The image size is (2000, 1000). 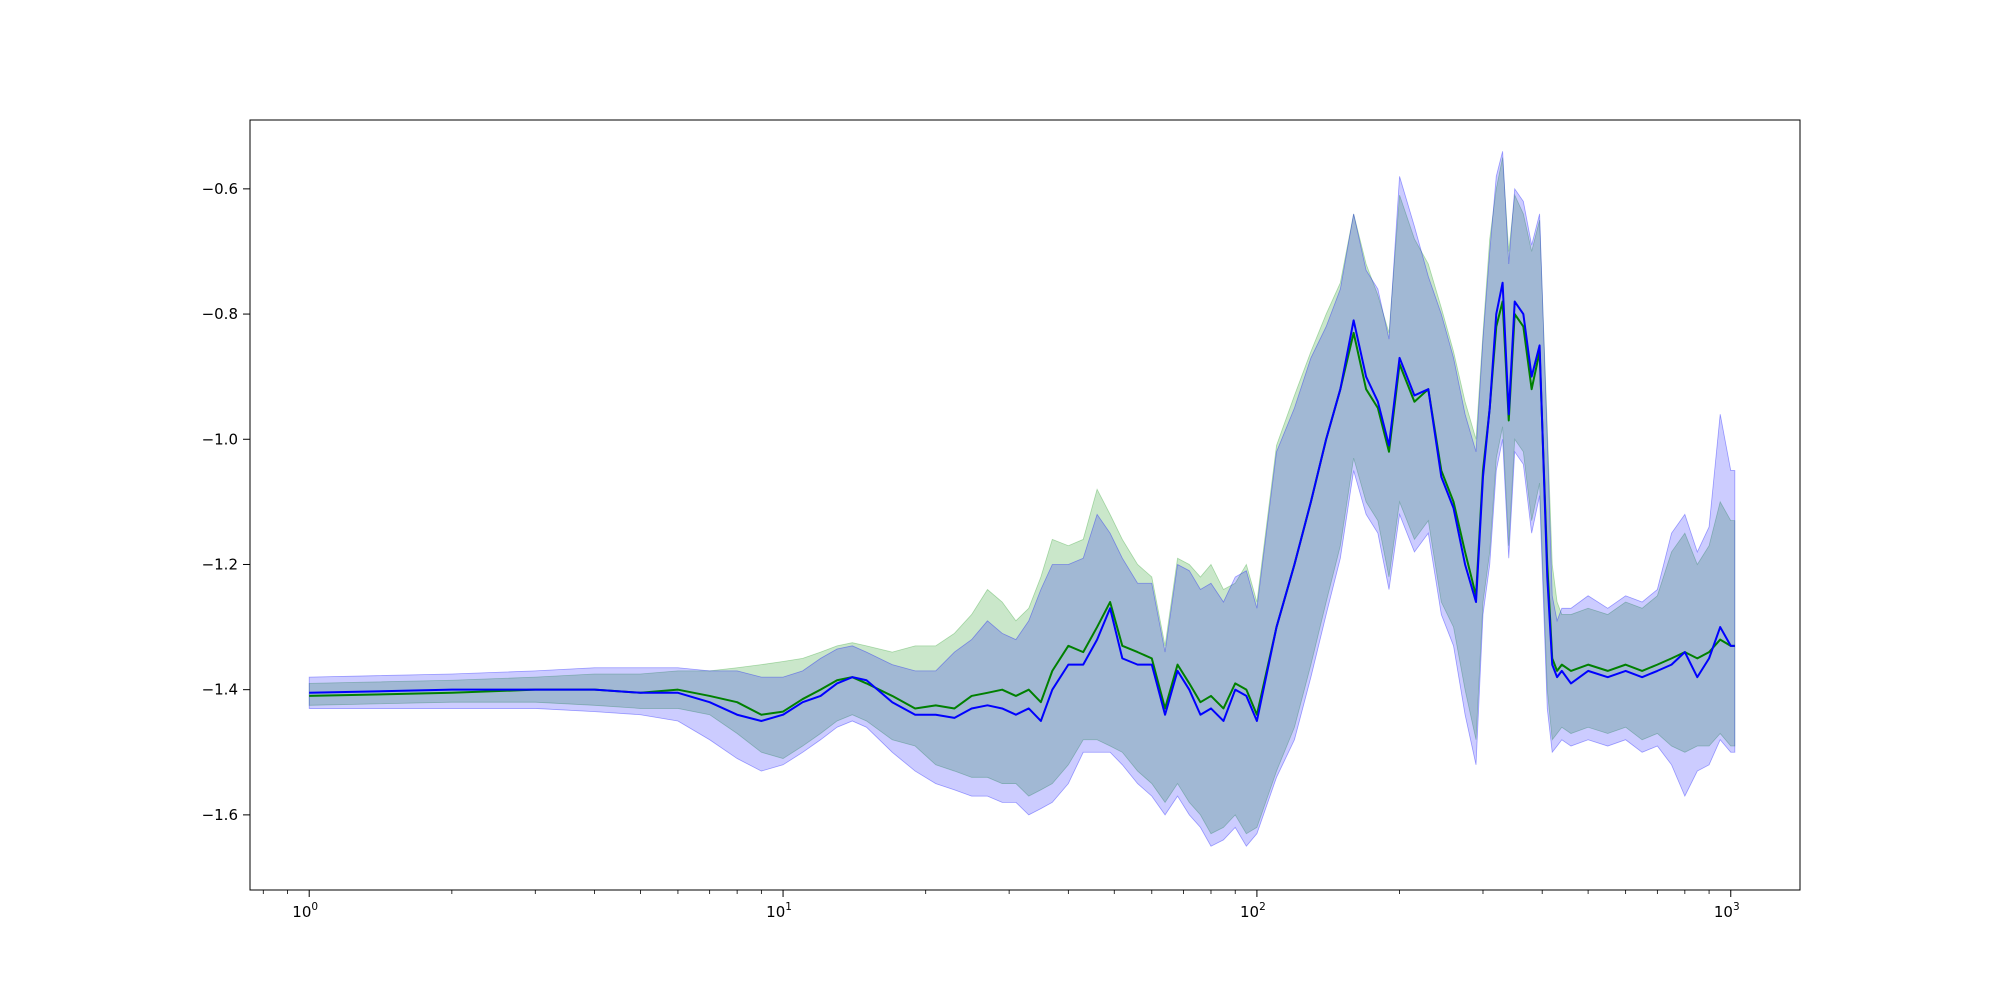 What do you see at coordinates (220, 314) in the screenshot?
I see `y-tick-label: −0.8` at bounding box center [220, 314].